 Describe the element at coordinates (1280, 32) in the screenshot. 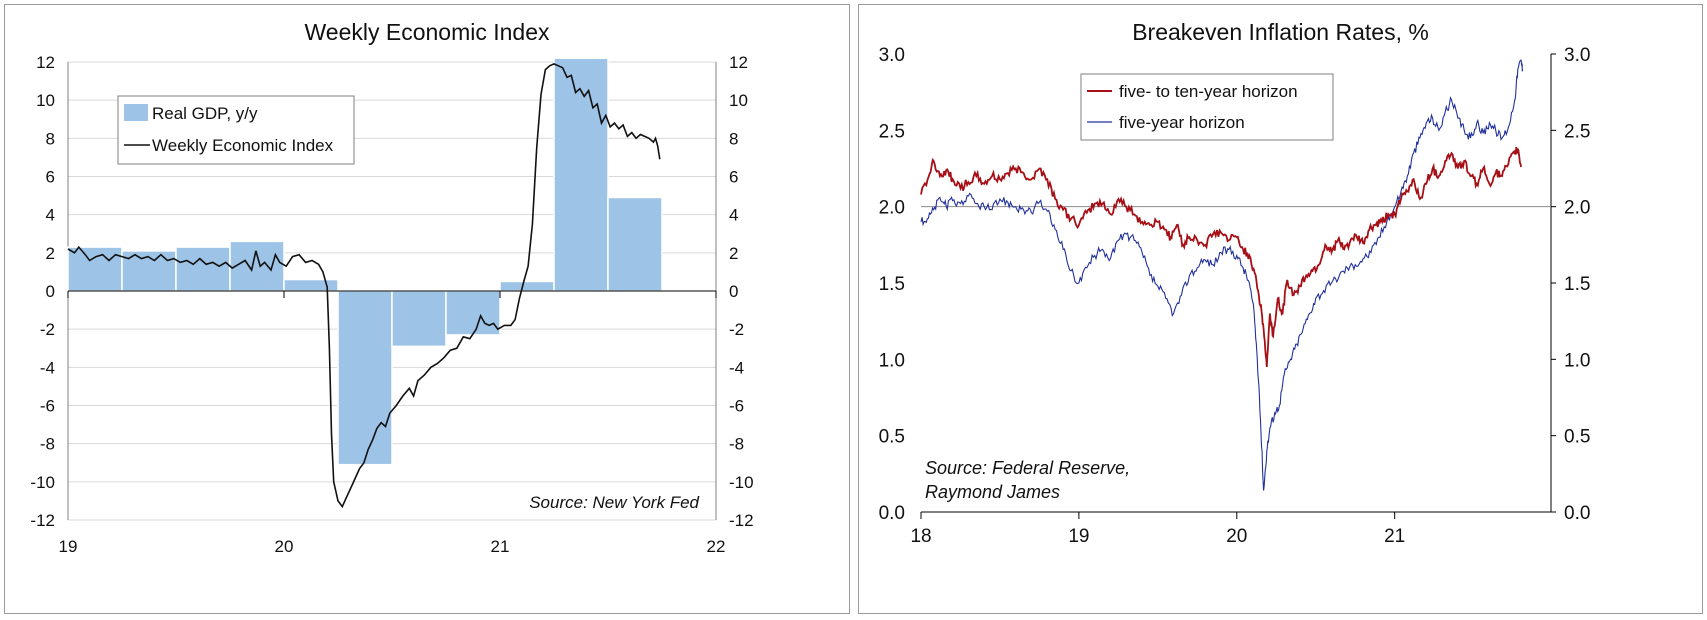

I see `chart-title: Breakeven Inflation Rates, %` at that location.